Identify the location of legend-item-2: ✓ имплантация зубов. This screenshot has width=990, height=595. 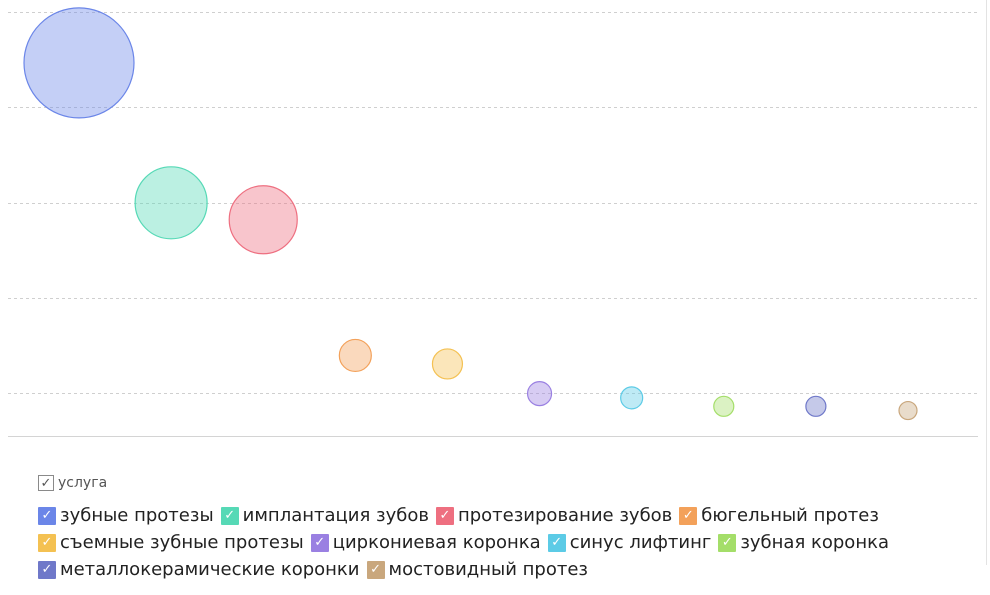
(324, 515).